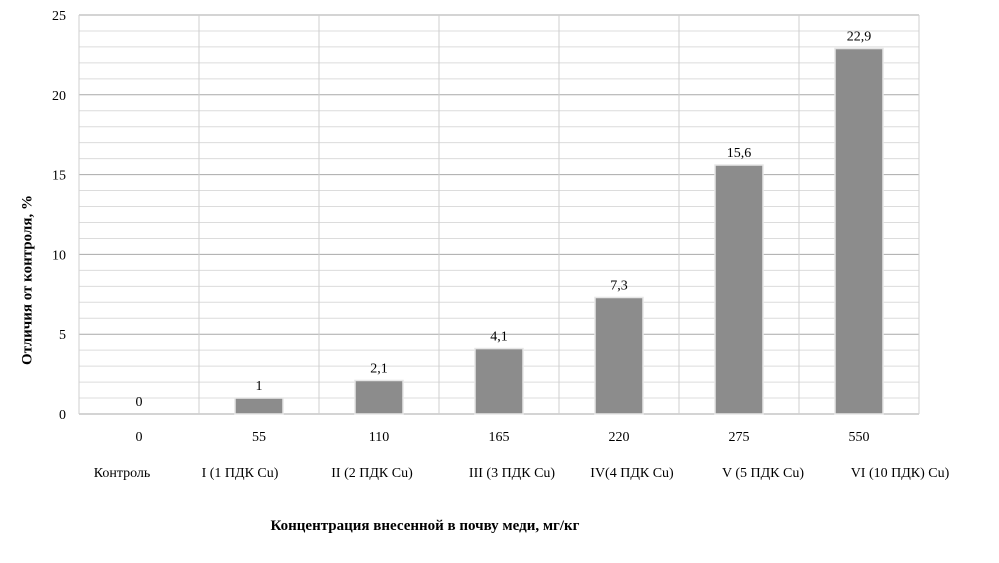  What do you see at coordinates (259, 386) in the screenshot?
I see `data-label: 1` at bounding box center [259, 386].